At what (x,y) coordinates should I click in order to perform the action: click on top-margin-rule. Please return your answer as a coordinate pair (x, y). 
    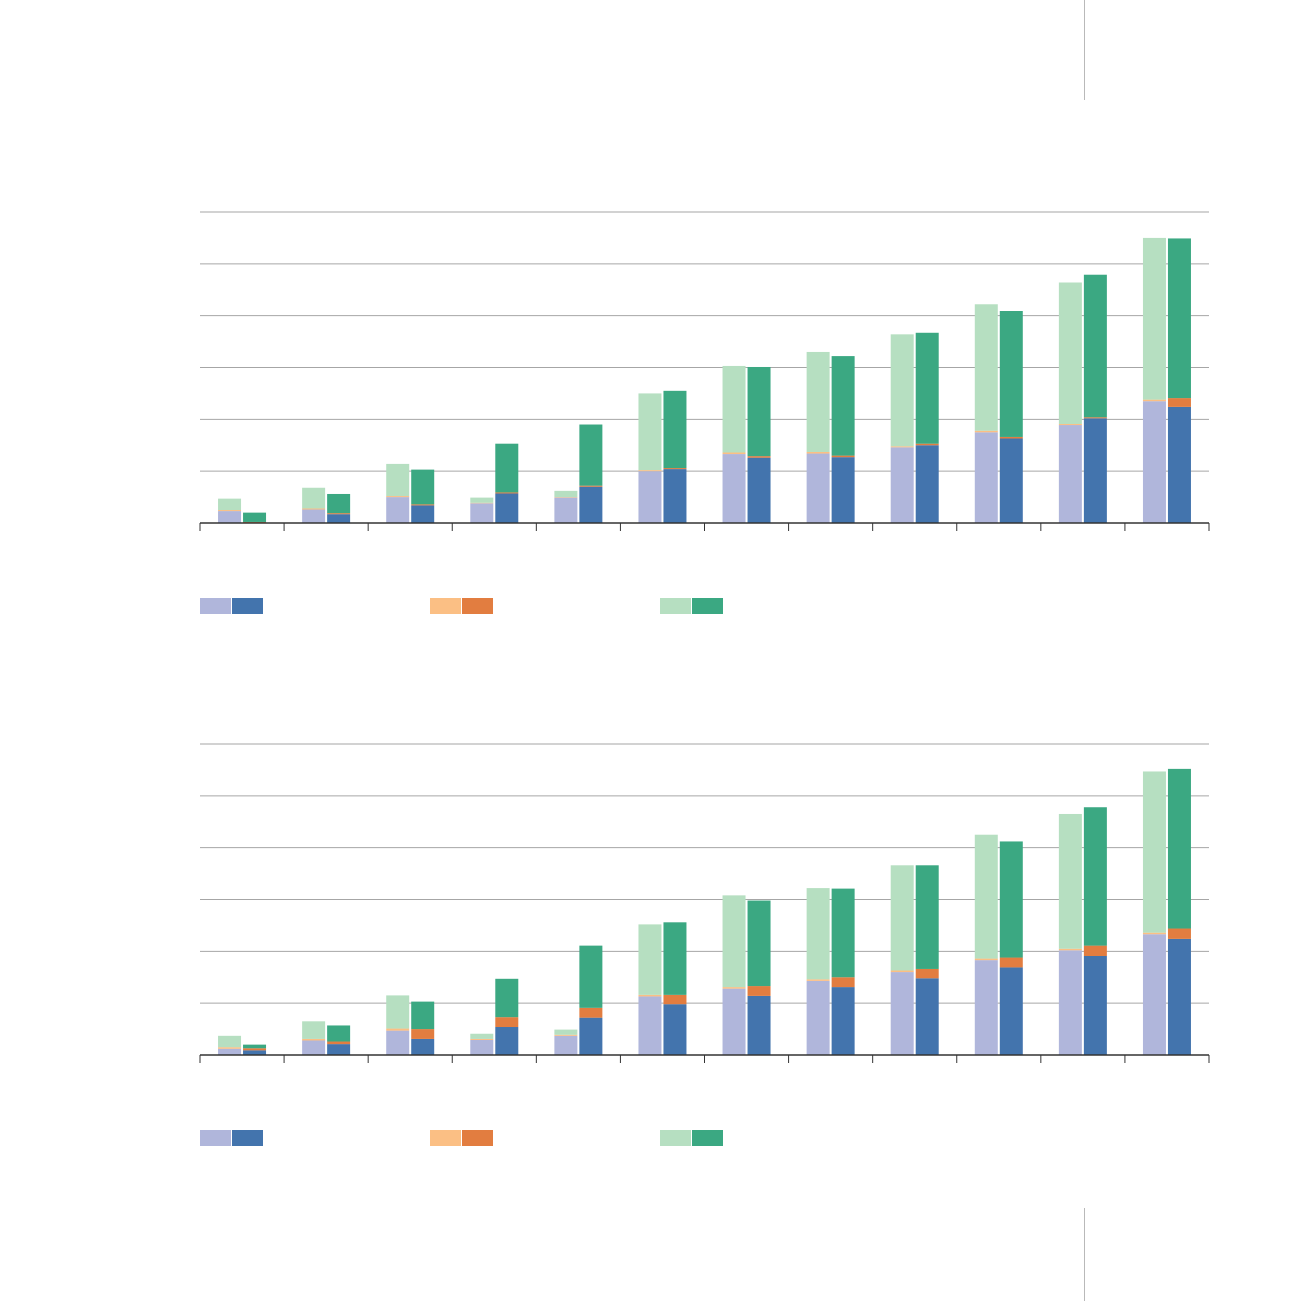
    Looking at the image, I should click on (1084, 50).